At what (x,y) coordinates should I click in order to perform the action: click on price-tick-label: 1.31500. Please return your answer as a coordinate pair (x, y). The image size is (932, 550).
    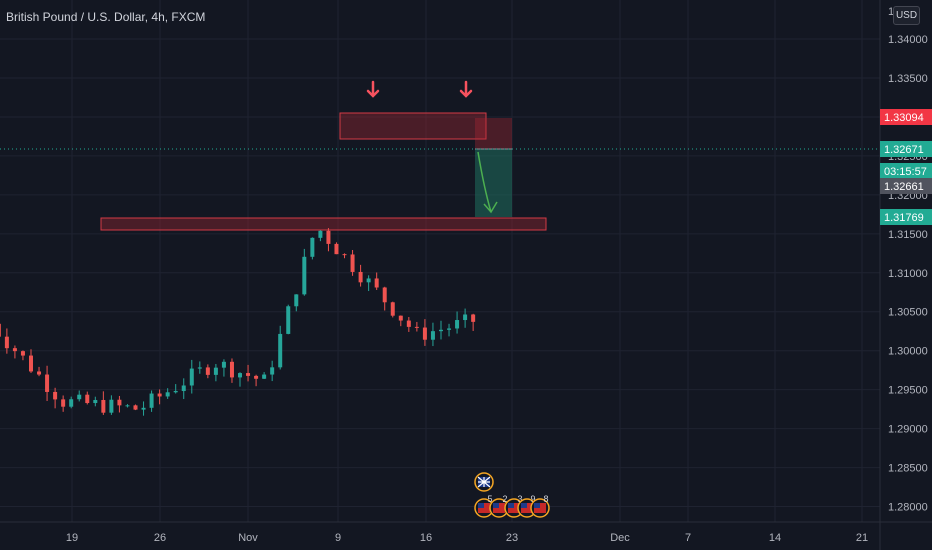
    Looking at the image, I should click on (908, 235).